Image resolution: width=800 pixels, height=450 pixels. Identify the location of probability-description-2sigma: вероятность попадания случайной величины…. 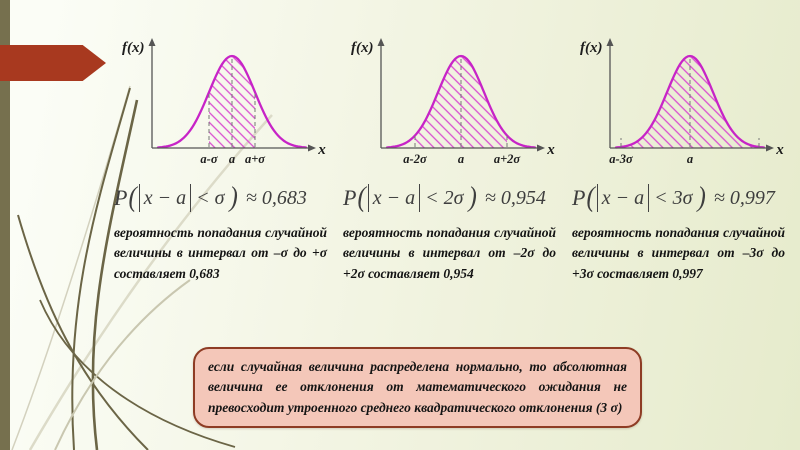
(449, 253).